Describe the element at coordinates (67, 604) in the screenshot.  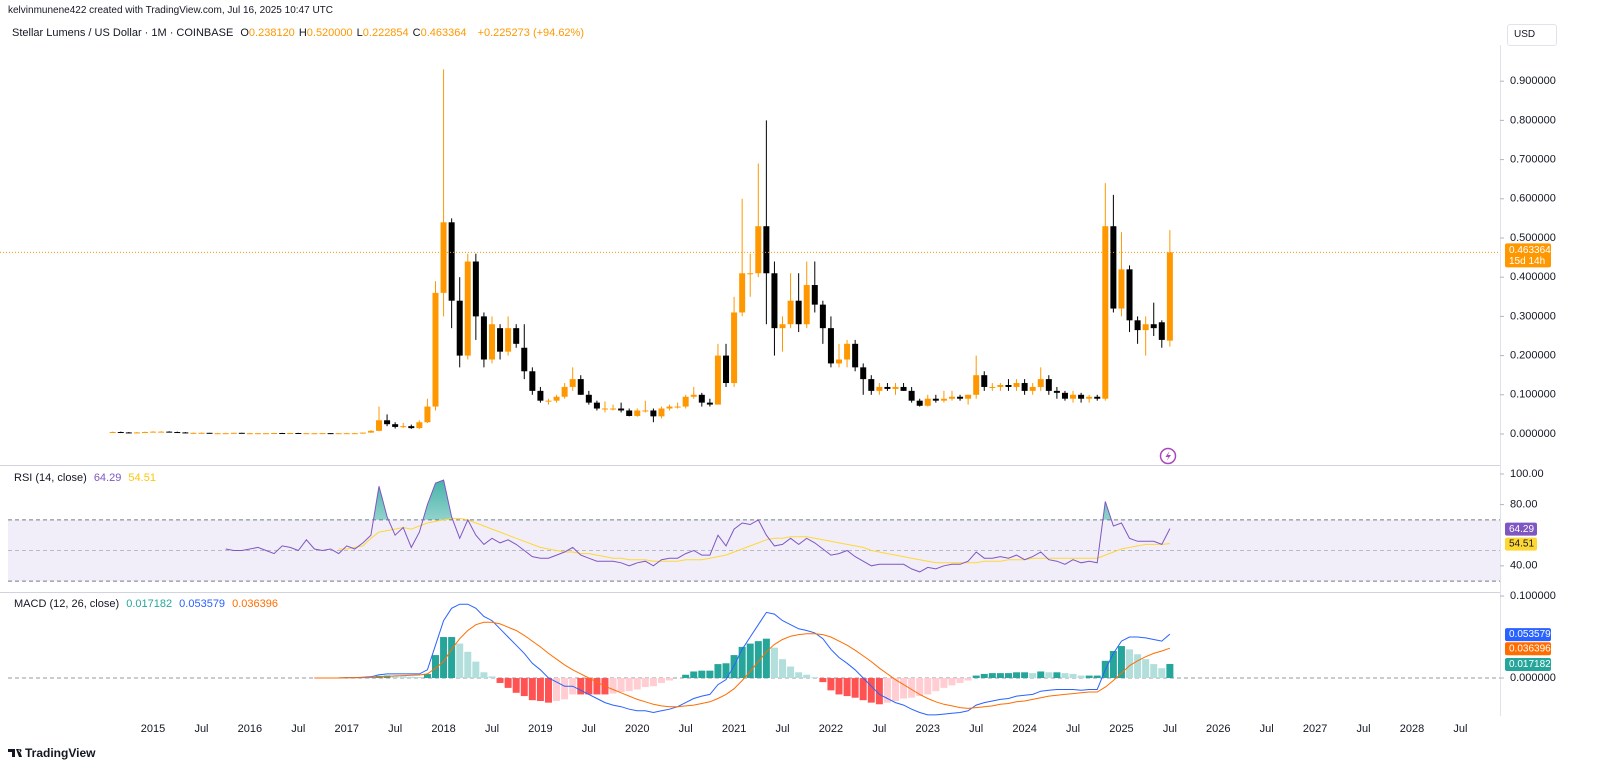
I see `macd-title: MACD (12, 26, close)` at that location.